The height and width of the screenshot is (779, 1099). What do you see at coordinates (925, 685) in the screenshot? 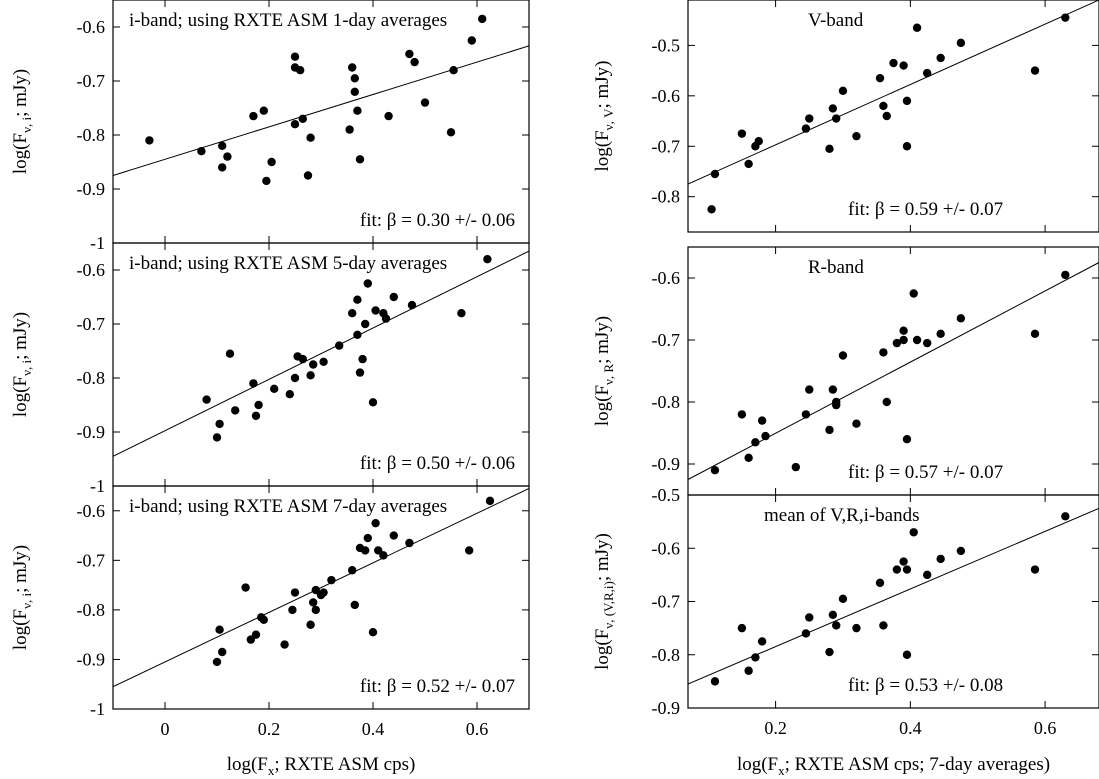
I see `fit-annotation: fit: β = 0.53 +/- 0.08` at bounding box center [925, 685].